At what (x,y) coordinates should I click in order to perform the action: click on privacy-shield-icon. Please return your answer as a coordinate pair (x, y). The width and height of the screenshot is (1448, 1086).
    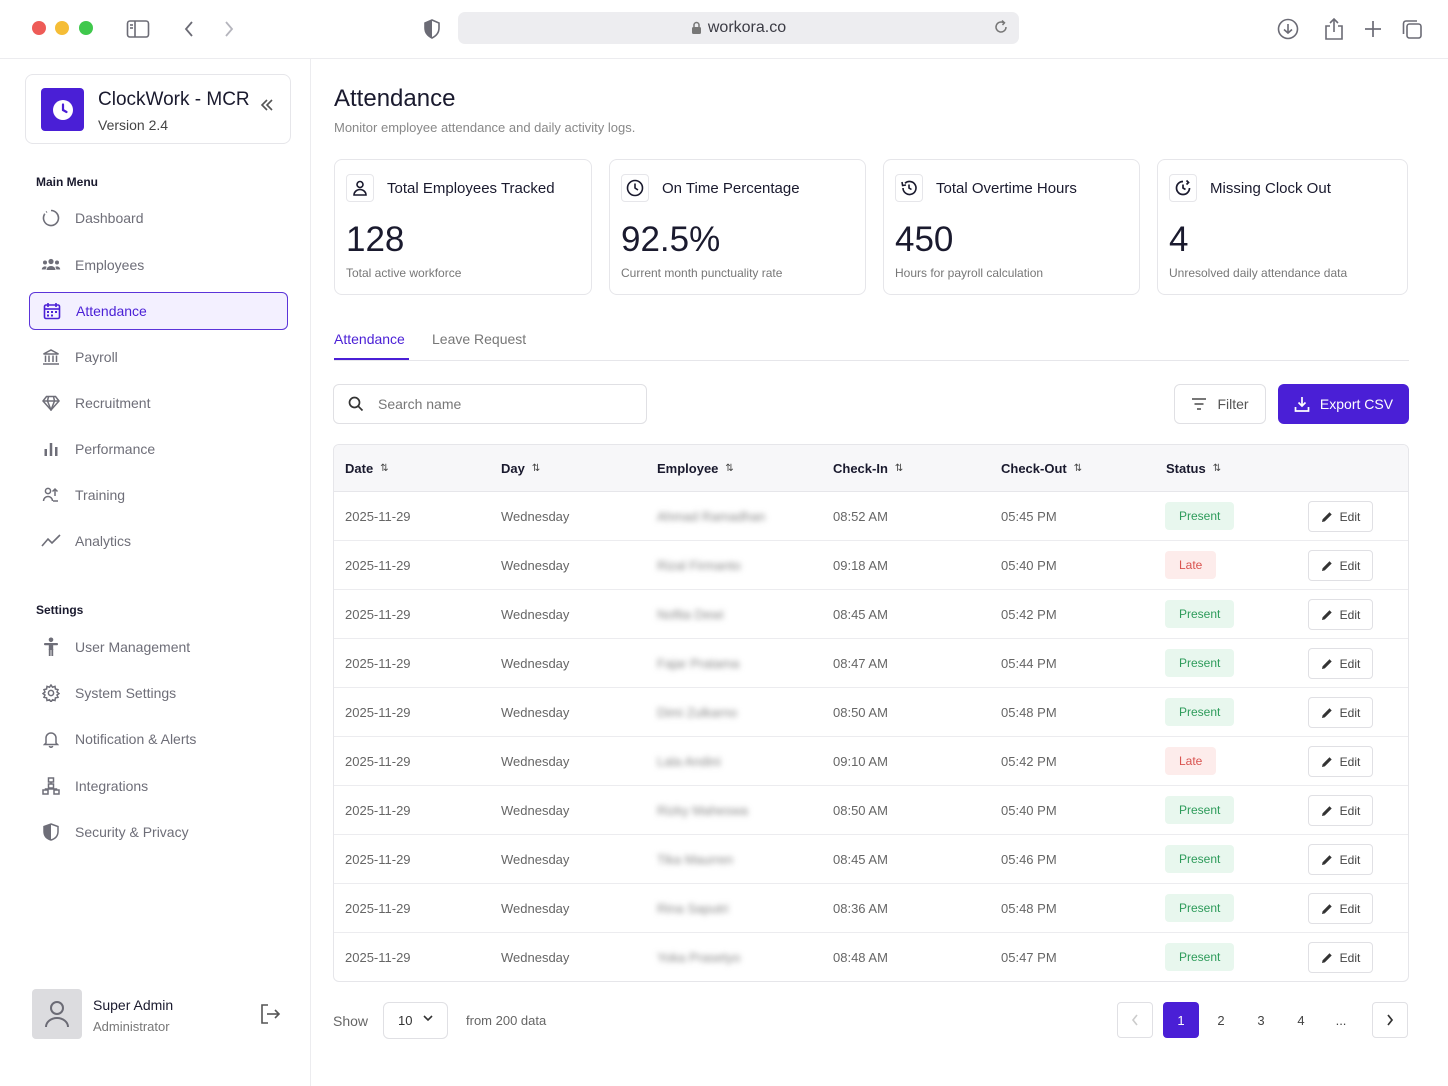
    Looking at the image, I should click on (432, 29).